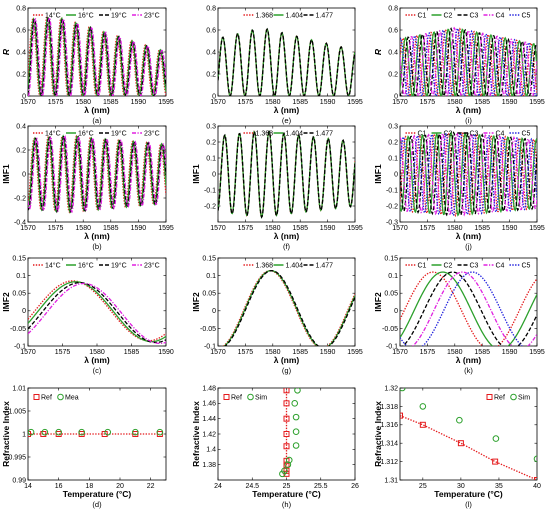 Image resolution: width=550 pixels, height=513 pixels. Describe the element at coordinates (499, 486) in the screenshot. I see `x-tick-label: 35` at that location.